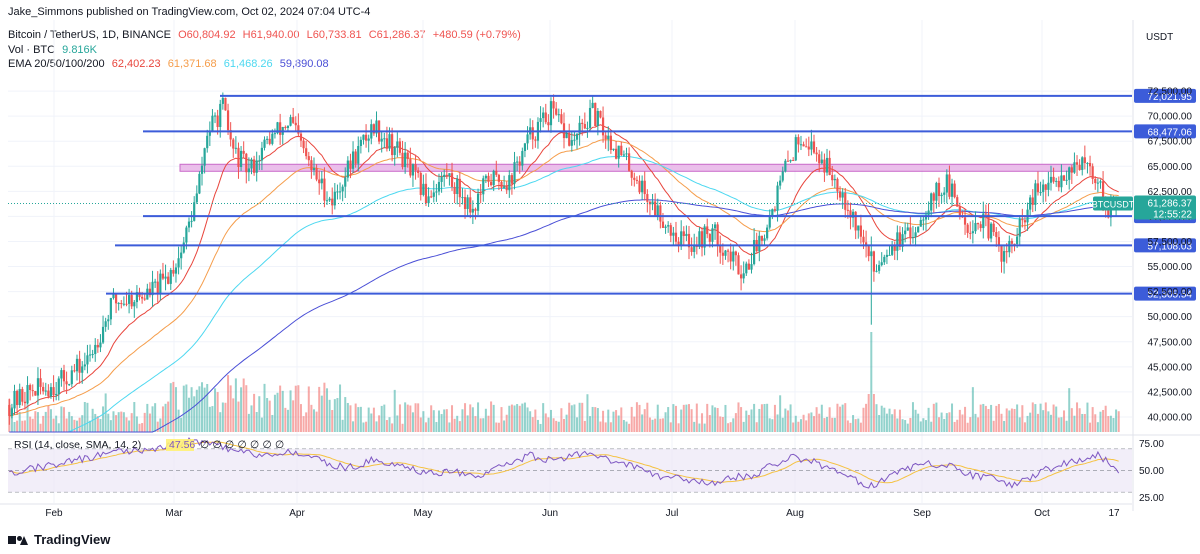 Image resolution: width=1200 pixels, height=554 pixels. Describe the element at coordinates (77, 445) in the screenshot. I see `rsi-legend: RSI (14, close, SMA, 14, 2)` at that location.